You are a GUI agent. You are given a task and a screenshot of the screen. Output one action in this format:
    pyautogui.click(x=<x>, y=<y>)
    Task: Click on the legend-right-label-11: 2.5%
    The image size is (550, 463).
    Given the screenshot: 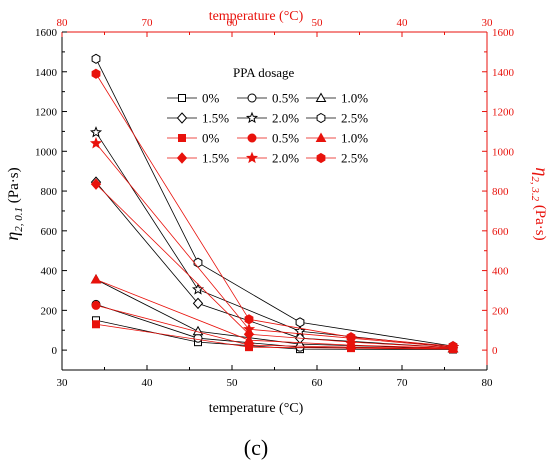 What is the action you would take?
    pyautogui.click(x=354, y=158)
    